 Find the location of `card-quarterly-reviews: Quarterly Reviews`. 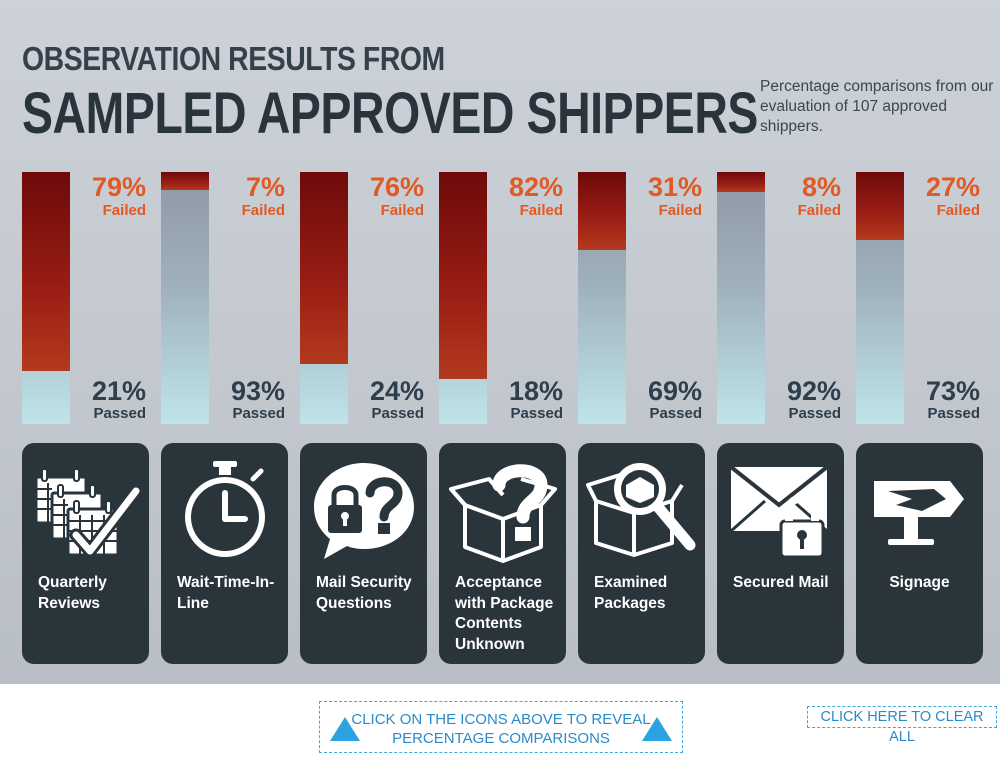

card-quarterly-reviews: Quarterly Reviews is located at coordinates (85, 553).